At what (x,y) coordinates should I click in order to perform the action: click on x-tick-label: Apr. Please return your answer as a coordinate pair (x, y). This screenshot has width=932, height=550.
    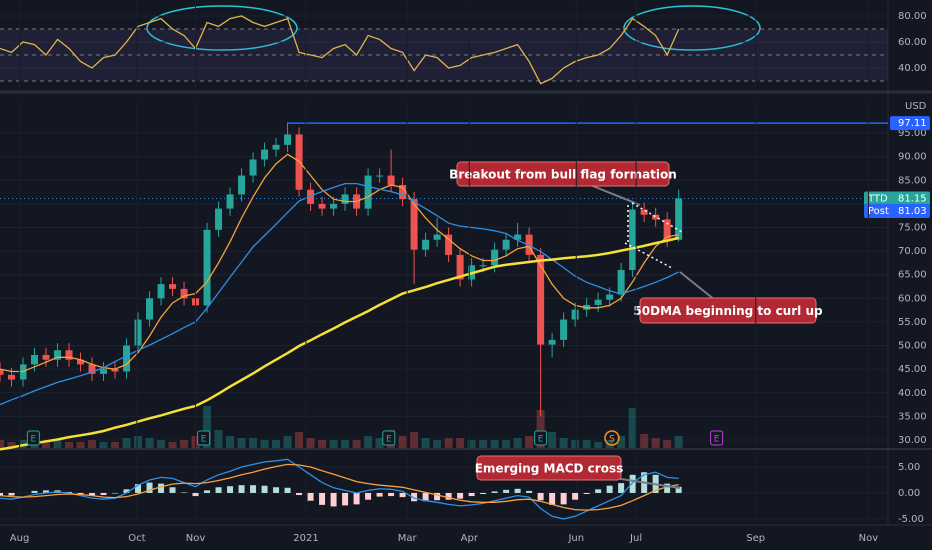
    Looking at the image, I should click on (470, 538).